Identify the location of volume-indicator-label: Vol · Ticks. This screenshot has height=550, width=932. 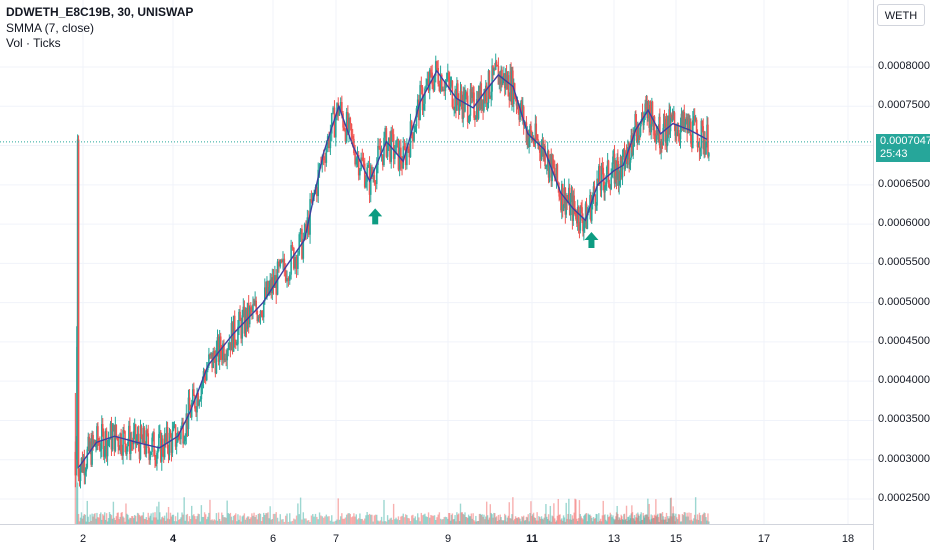
(33, 43).